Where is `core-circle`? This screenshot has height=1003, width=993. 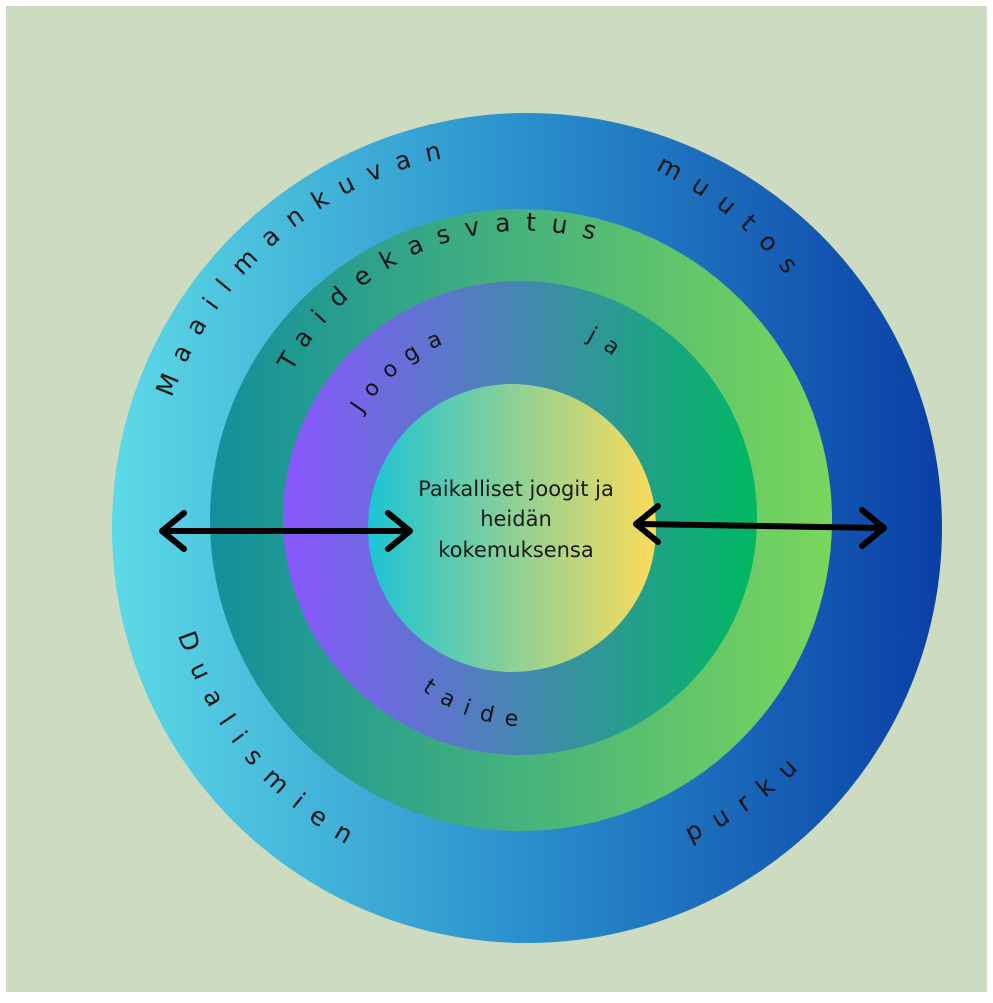 core-circle is located at coordinates (512, 528).